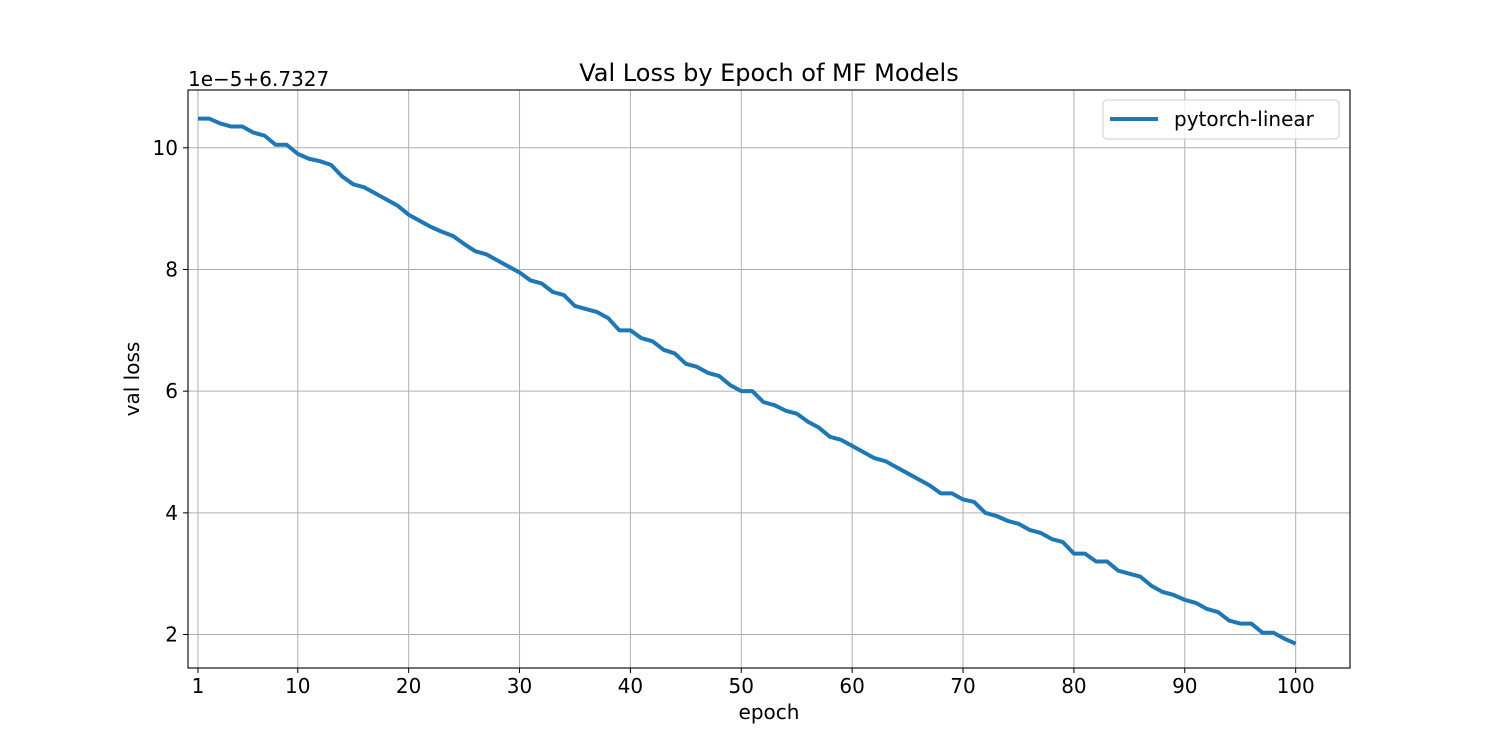  I want to click on y-tick-label: 10, so click(165, 148).